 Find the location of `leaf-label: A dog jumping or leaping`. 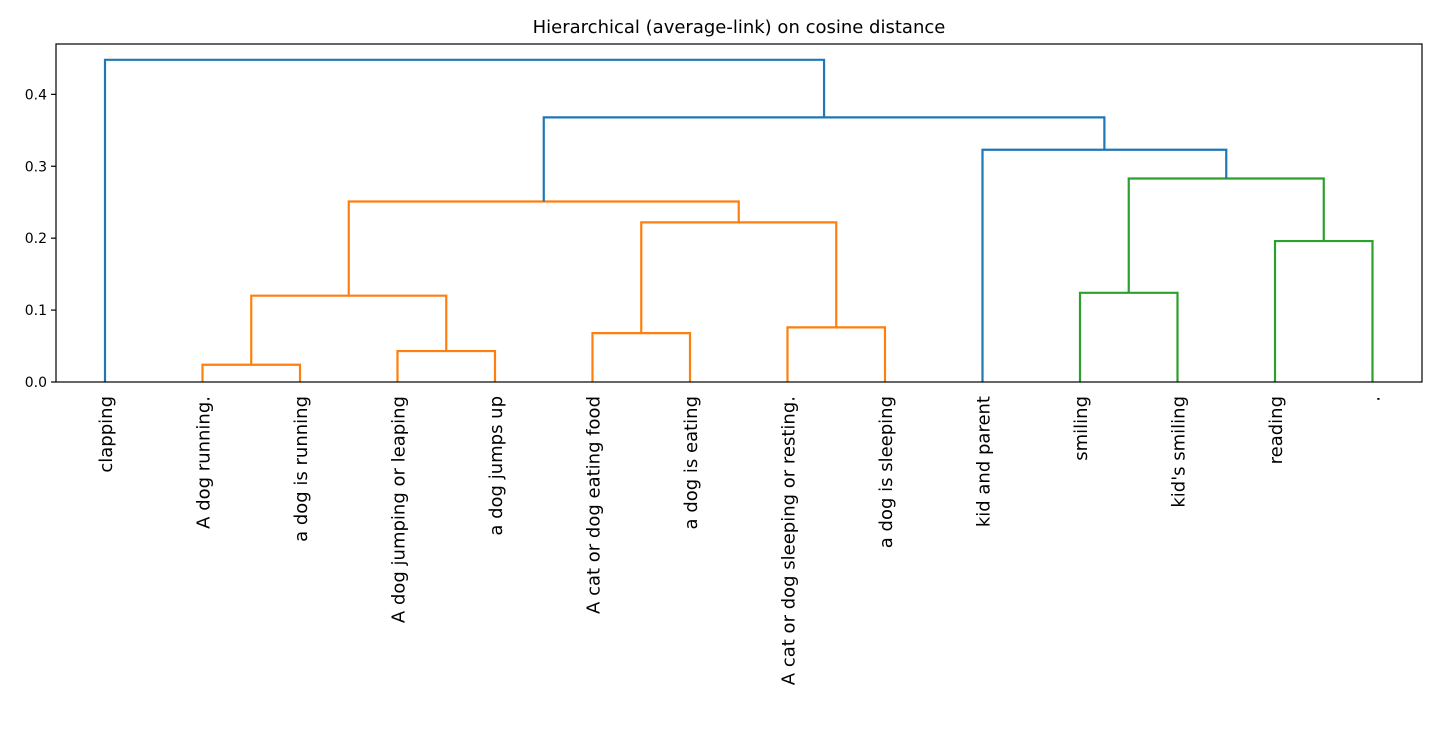

leaf-label: A dog jumping or leaping is located at coordinates (399, 509).